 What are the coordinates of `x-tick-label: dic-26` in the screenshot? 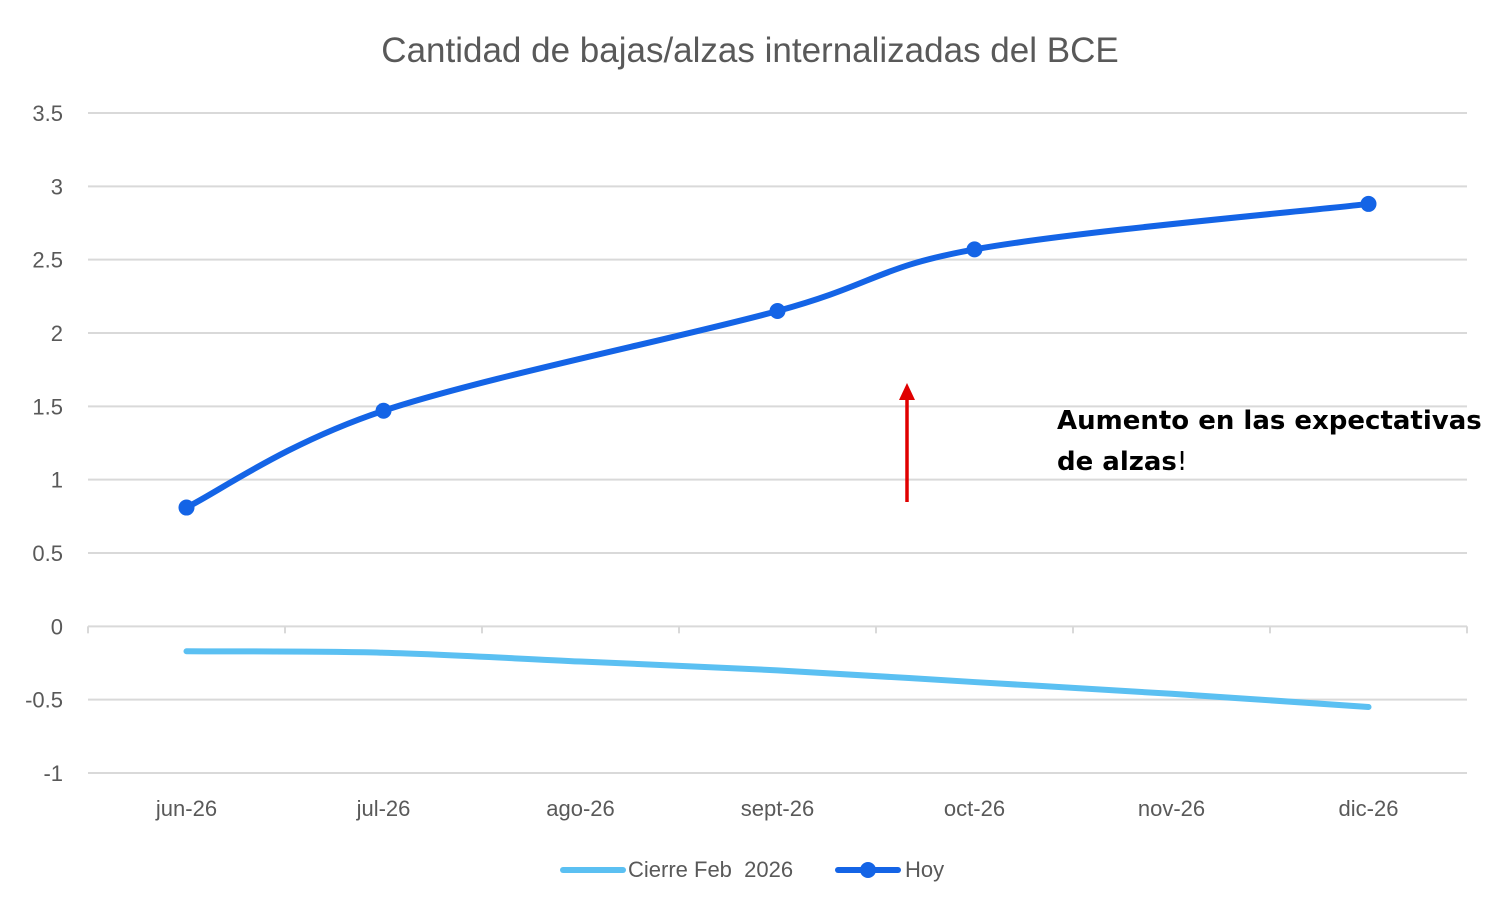 It's located at (1369, 808).